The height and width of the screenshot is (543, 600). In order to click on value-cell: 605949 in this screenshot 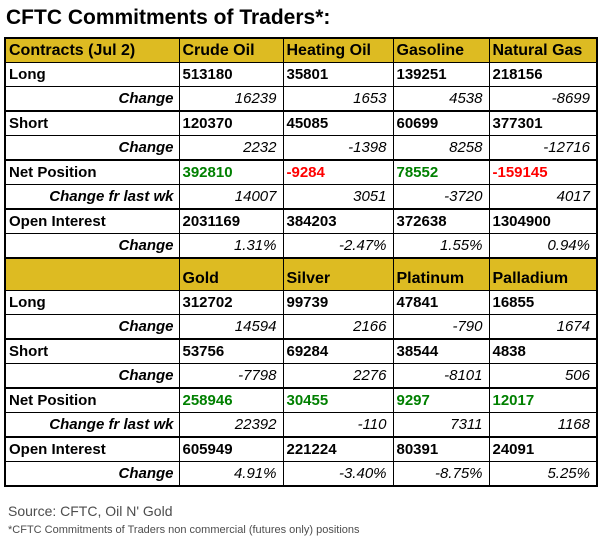, I will do `click(231, 449)`.